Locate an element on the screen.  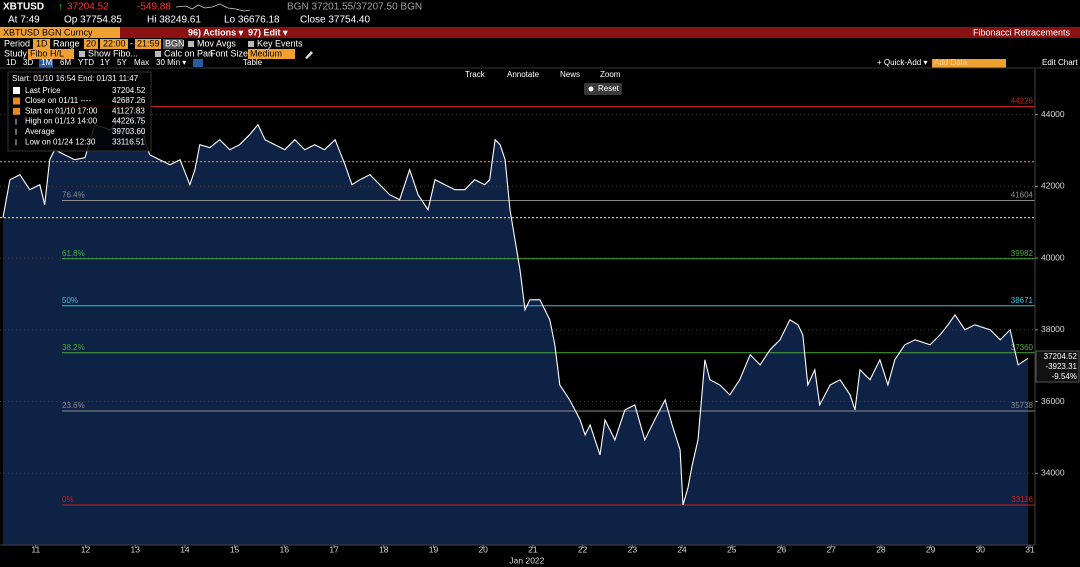
reset-icon is located at coordinates (591, 89).